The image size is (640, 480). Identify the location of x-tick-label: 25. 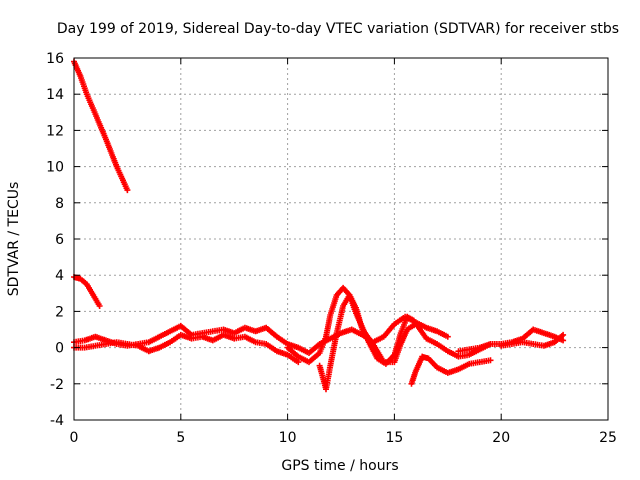
(608, 438).